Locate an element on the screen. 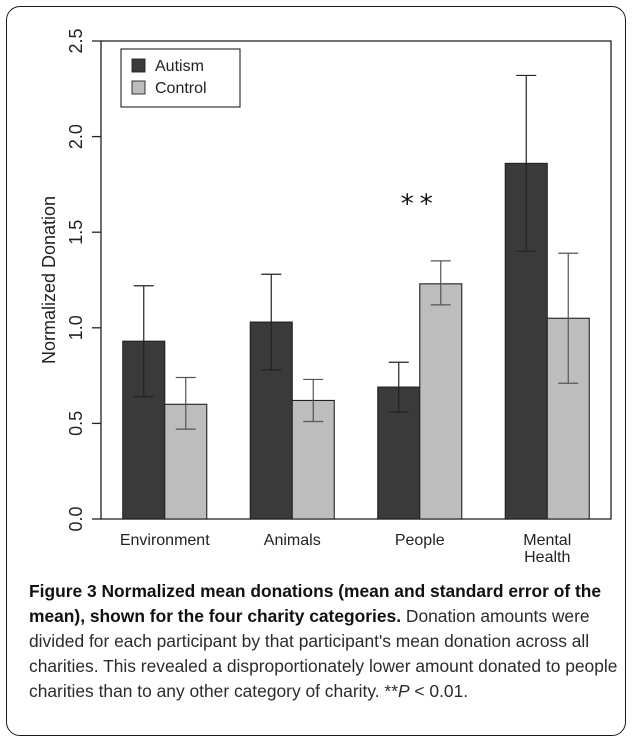  y-axis-label: Normalized Donation is located at coordinates (49, 280).